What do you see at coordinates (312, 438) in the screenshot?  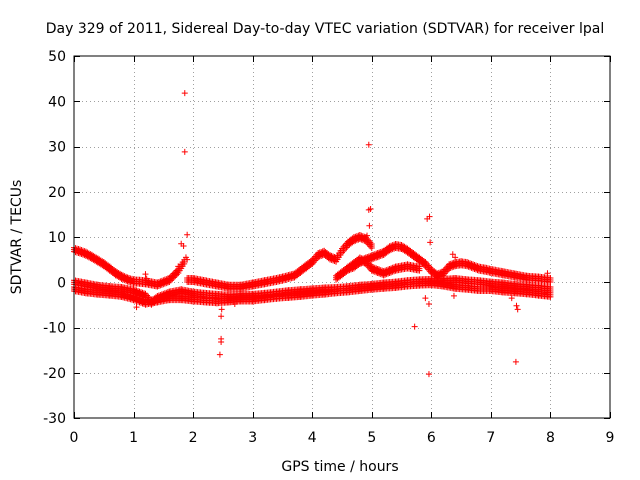 I see `x-tick-label: 4` at bounding box center [312, 438].